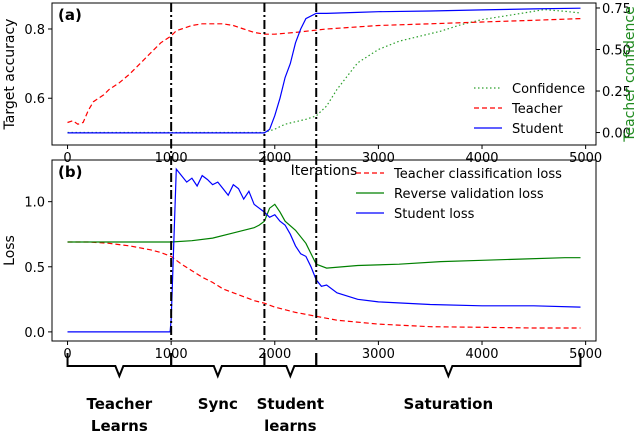 The height and width of the screenshot is (435, 640). I want to click on phase-label: Sync, so click(218, 404).